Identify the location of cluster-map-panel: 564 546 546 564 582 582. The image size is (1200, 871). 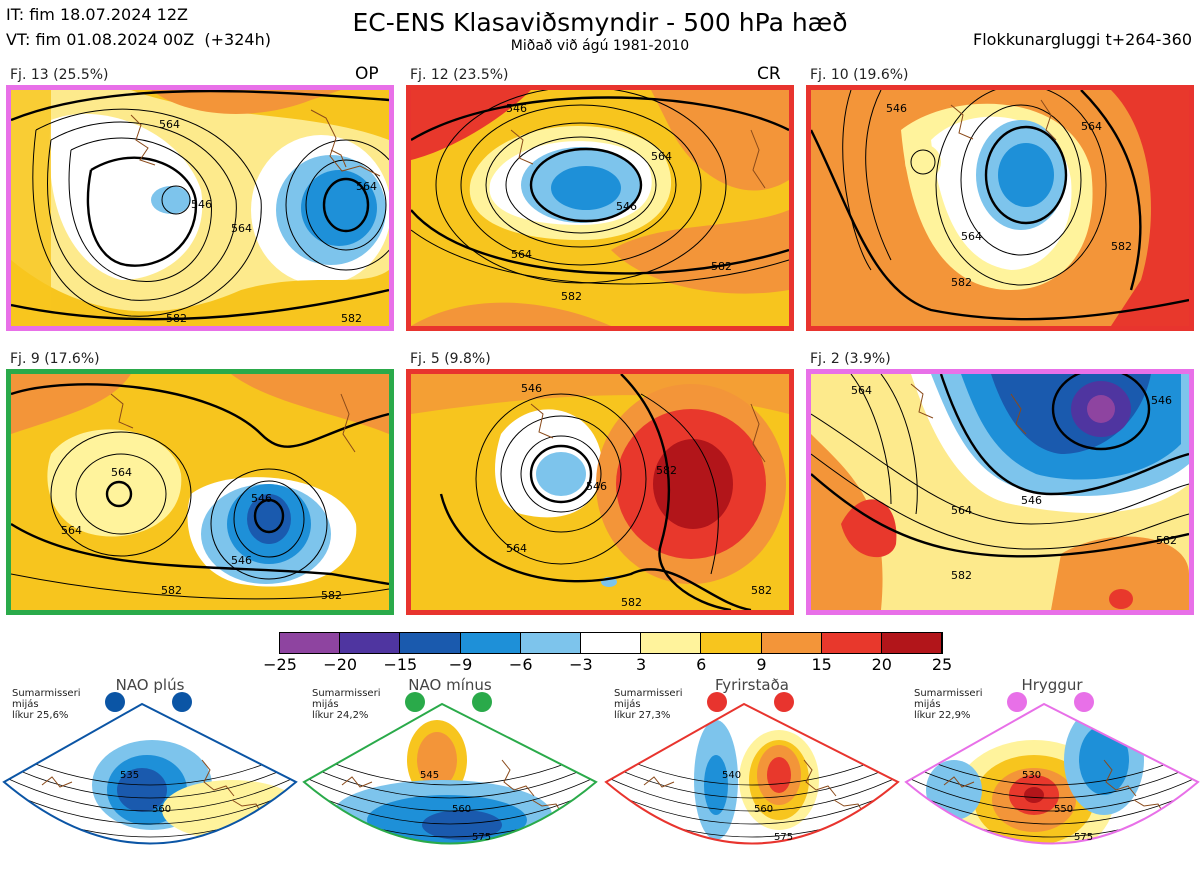
(200, 492).